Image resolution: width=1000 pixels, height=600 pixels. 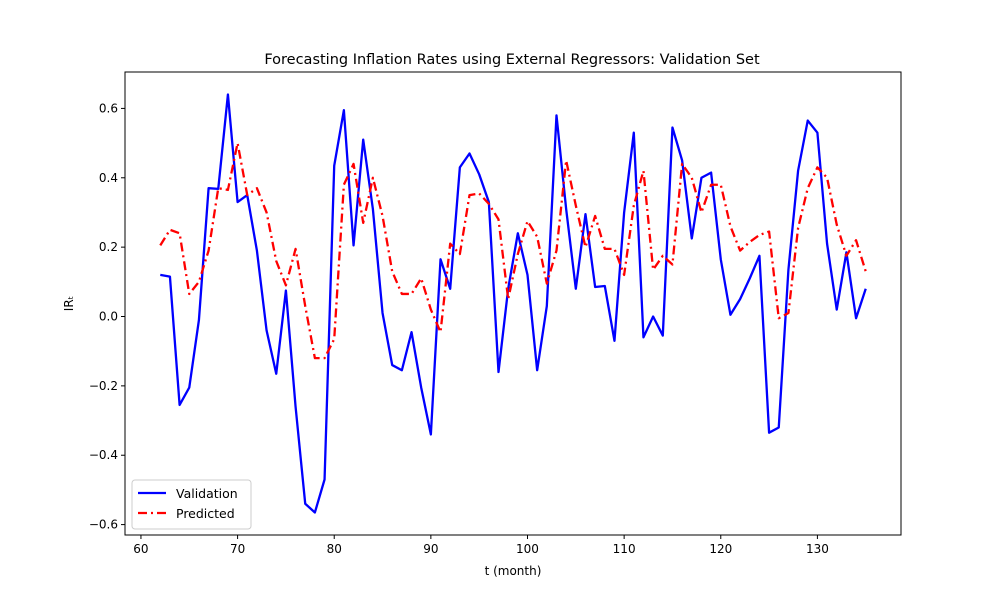 What do you see at coordinates (191, 504) in the screenshot?
I see `legend: Validation Predicted` at bounding box center [191, 504].